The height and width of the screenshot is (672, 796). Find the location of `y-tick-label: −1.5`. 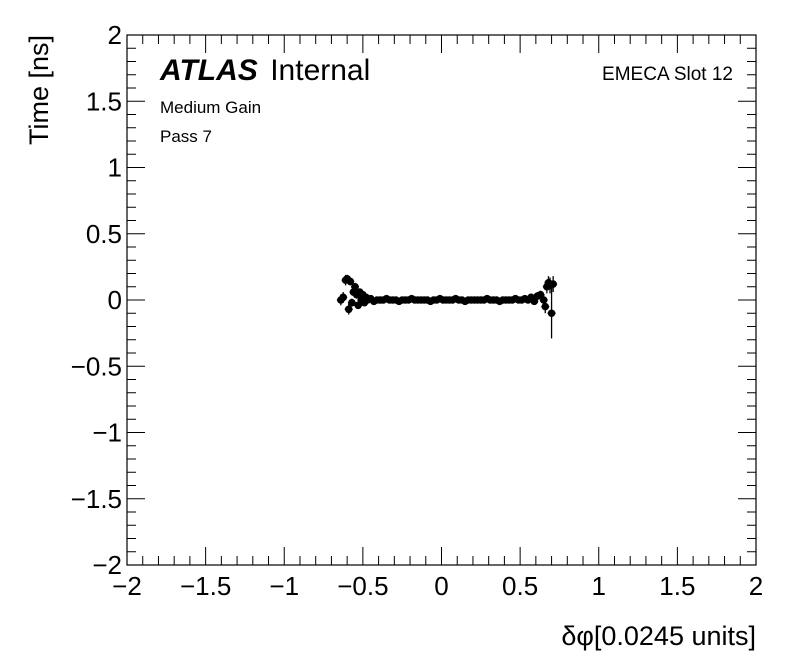

y-tick-label: −1.5 is located at coordinates (96, 499).